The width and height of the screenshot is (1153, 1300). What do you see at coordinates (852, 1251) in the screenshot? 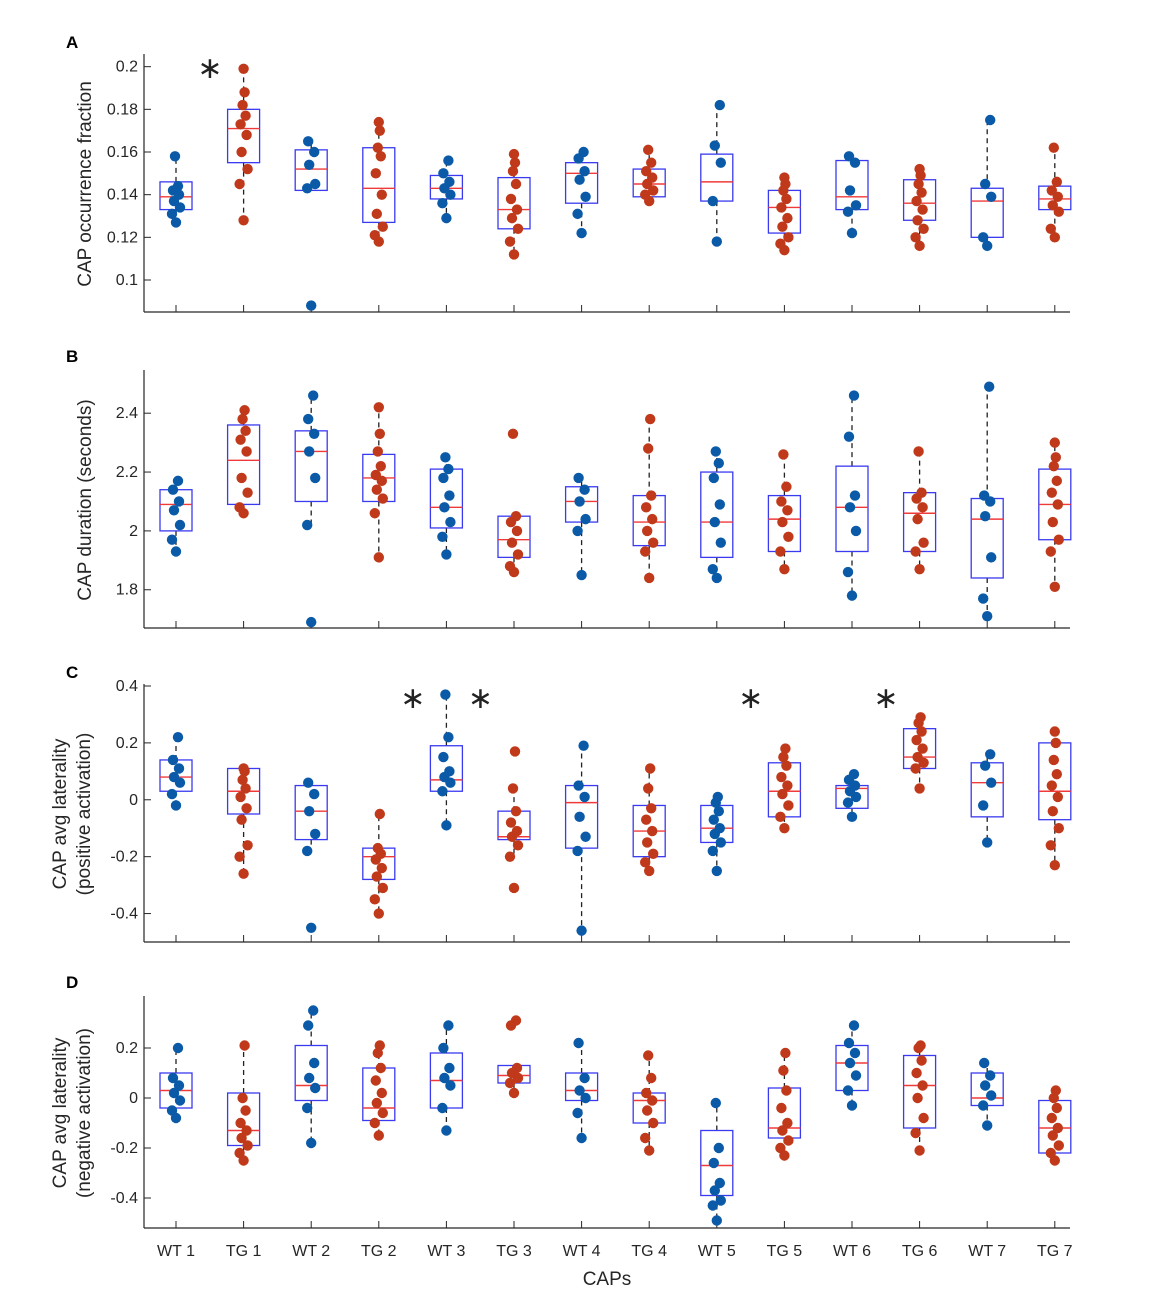
I see `x-tick-label: WT 6` at bounding box center [852, 1251].